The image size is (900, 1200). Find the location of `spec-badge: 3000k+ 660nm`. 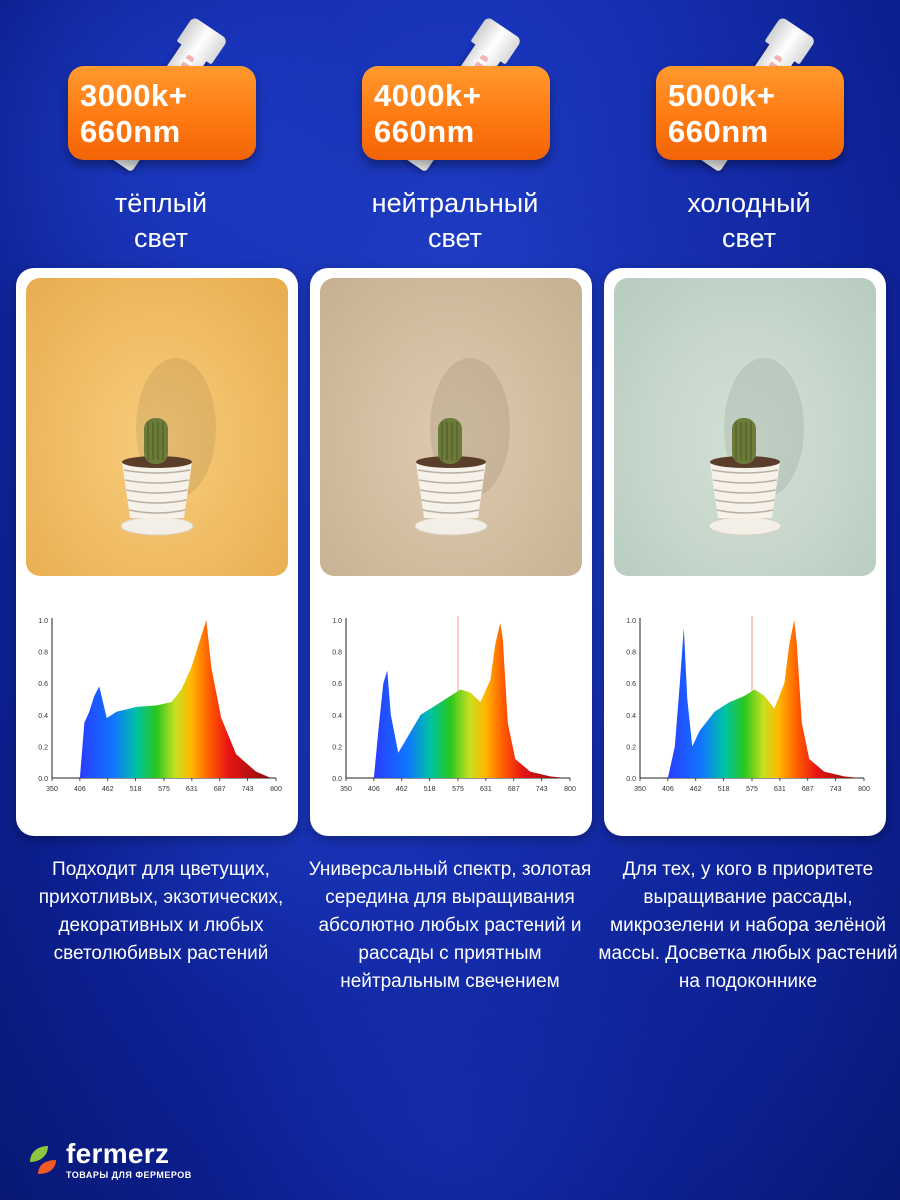

spec-badge: 3000k+ 660nm is located at coordinates (162, 113).